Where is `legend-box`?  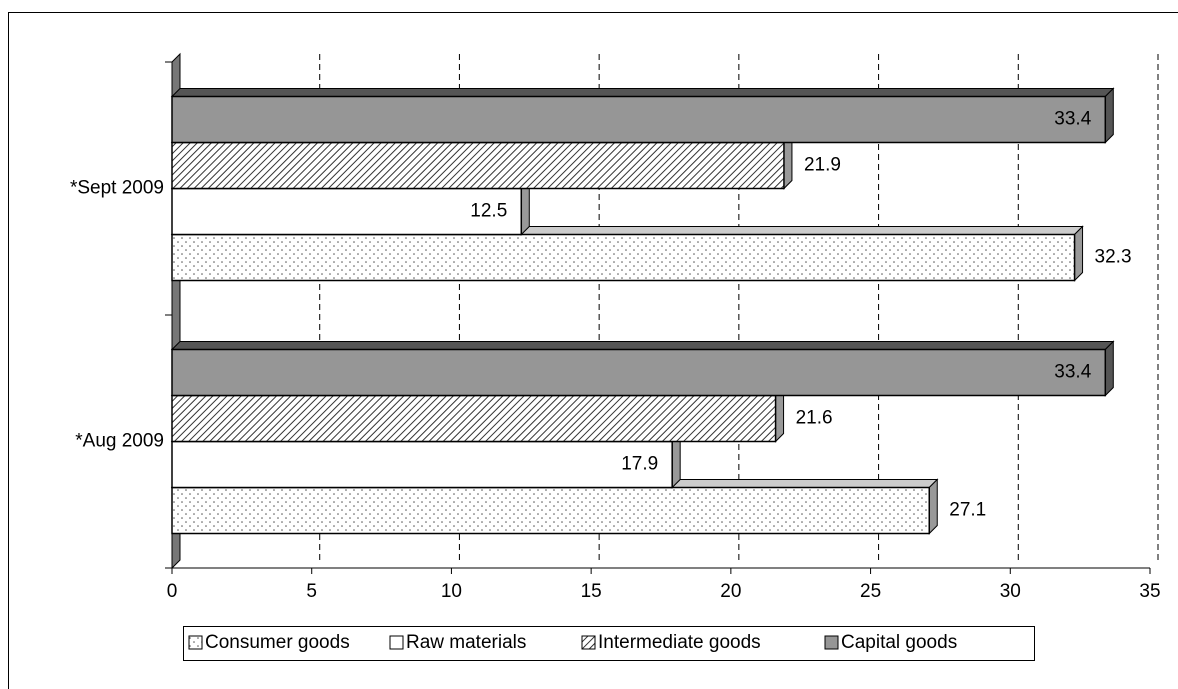 legend-box is located at coordinates (609, 643).